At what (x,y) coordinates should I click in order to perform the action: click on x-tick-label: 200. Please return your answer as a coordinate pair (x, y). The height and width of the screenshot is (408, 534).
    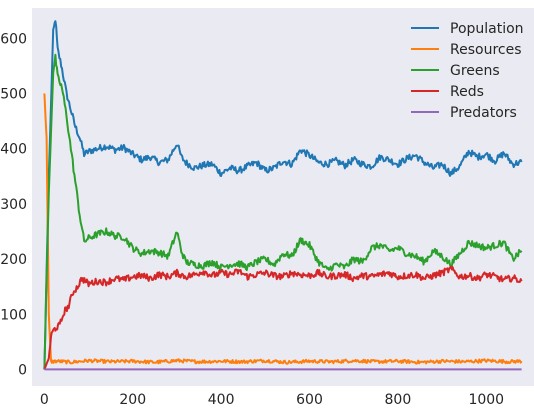
    Looking at the image, I should click on (132, 400).